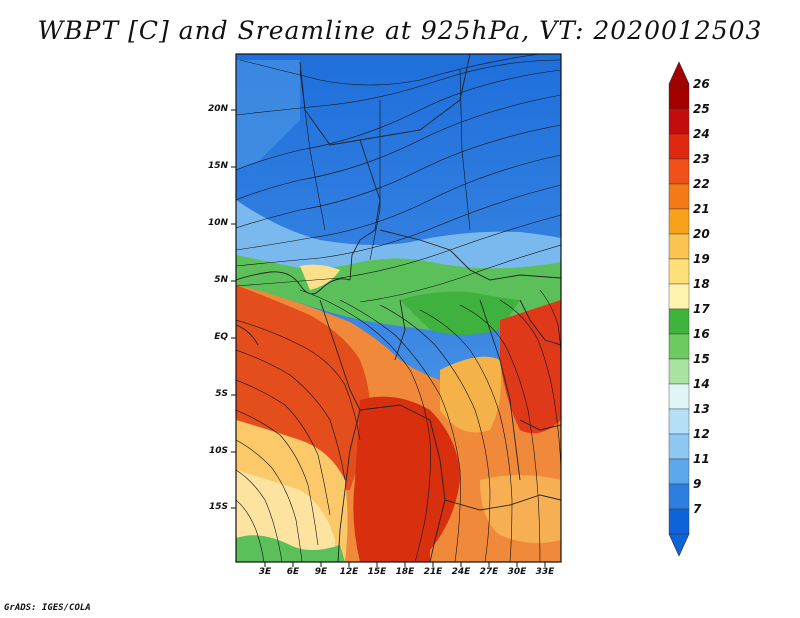 The height and width of the screenshot is (618, 800). Describe the element at coordinates (377, 572) in the screenshot. I see `lon-label-15e: 15E` at that location.